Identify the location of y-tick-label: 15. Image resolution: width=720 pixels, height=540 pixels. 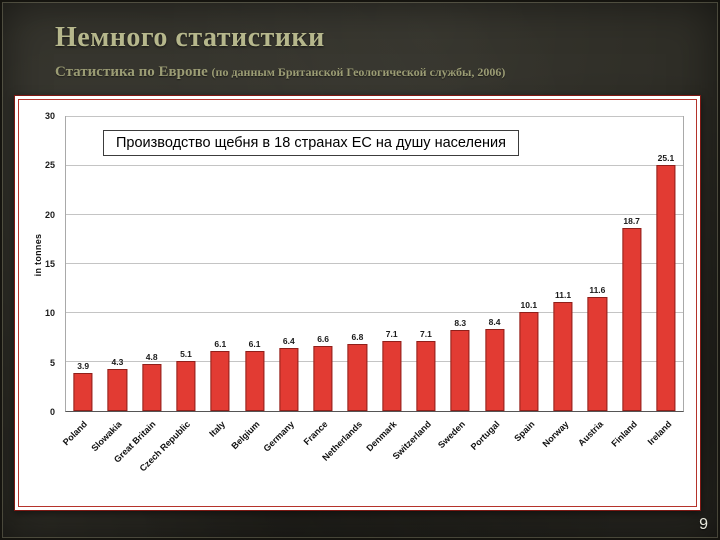
(49, 264).